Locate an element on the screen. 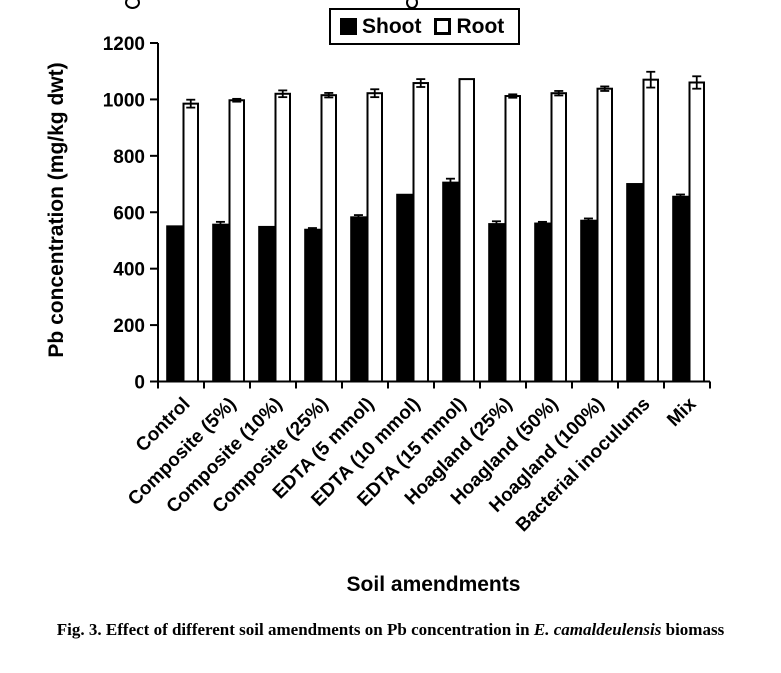 The height and width of the screenshot is (673, 781). y-tick-label: 800 is located at coordinates (129, 157).